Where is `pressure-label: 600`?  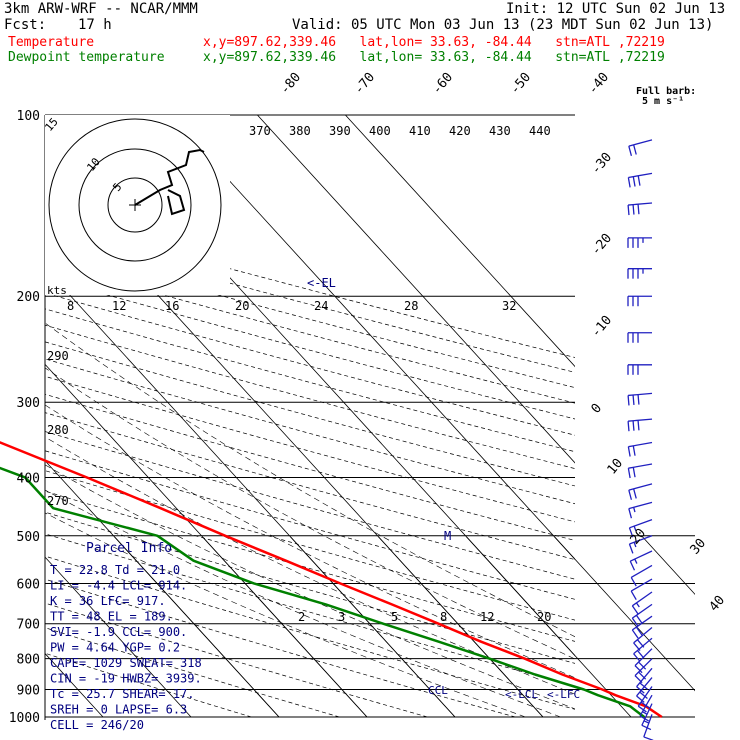
pressure-label: 600 is located at coordinates (28, 584).